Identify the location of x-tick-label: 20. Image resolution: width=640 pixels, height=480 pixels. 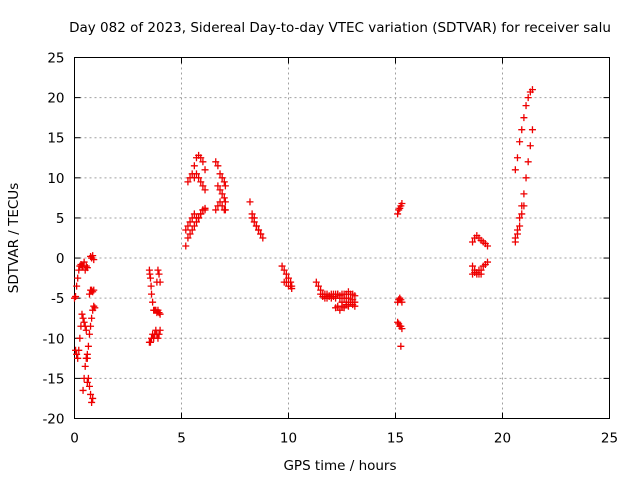
(502, 439).